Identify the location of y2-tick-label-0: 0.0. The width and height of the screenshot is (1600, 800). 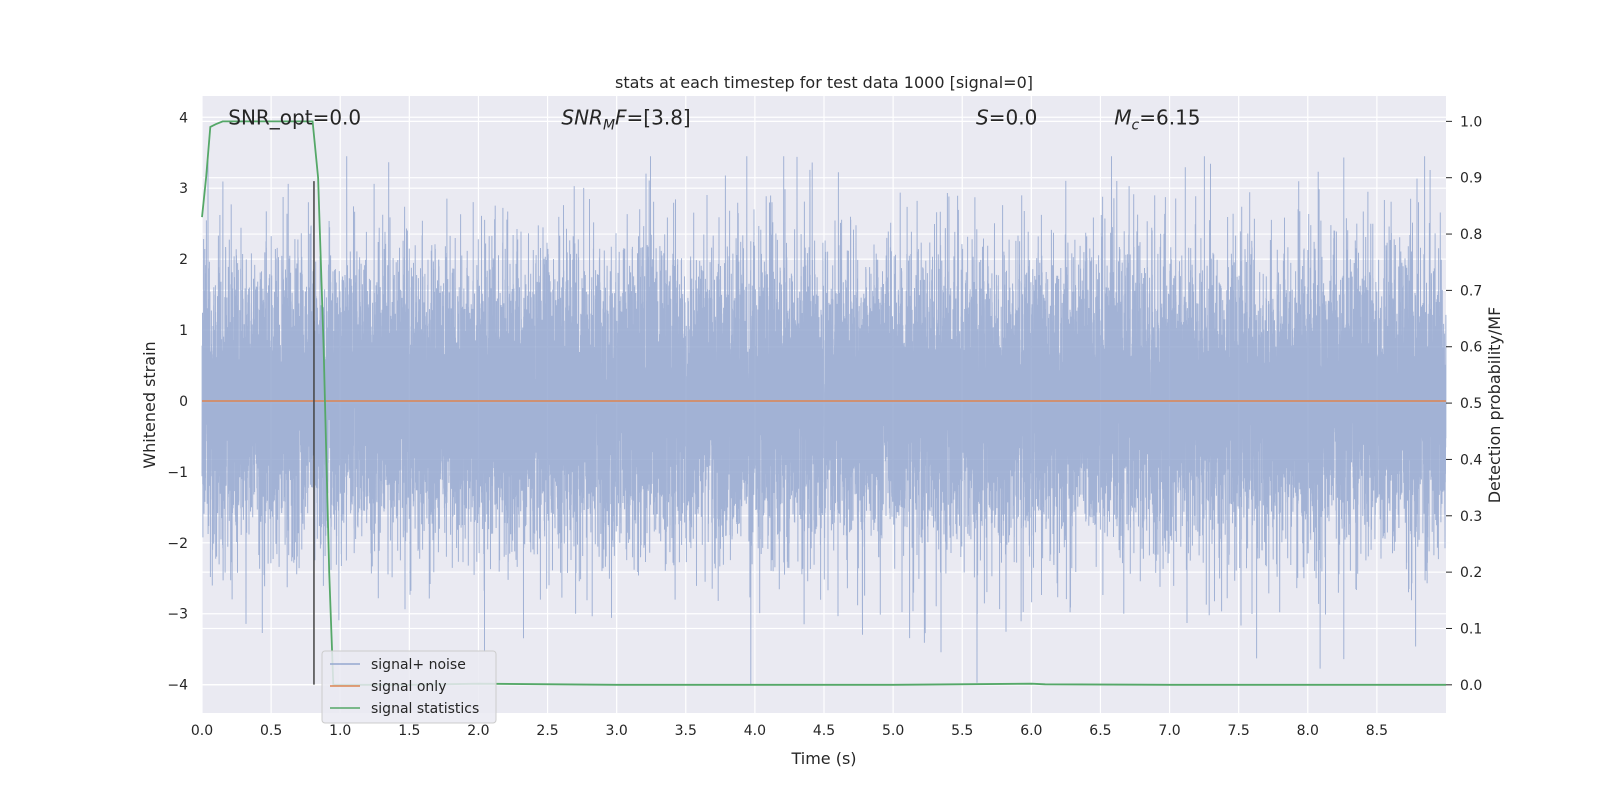
(1471, 686).